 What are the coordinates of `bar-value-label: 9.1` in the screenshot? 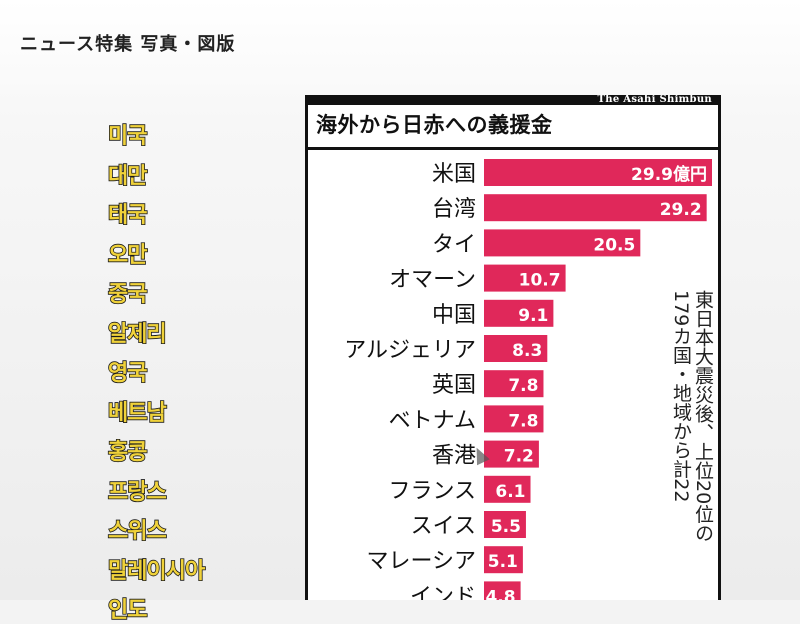 It's located at (533, 316).